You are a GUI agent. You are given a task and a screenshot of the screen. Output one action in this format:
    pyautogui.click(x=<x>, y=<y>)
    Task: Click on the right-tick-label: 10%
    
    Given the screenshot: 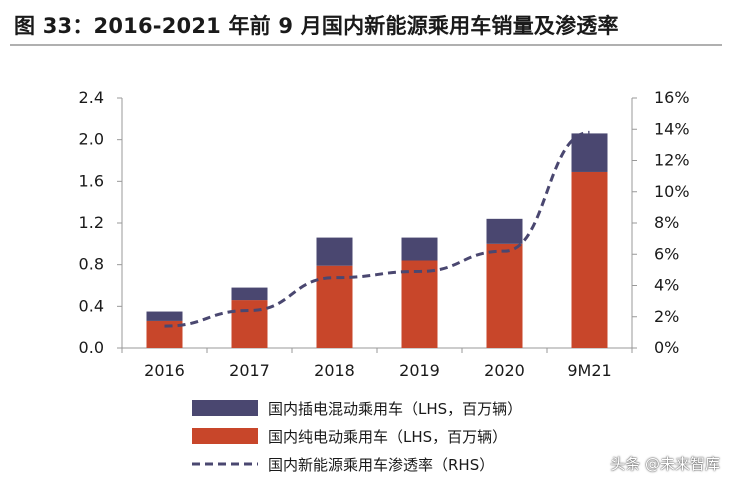 What is the action you would take?
    pyautogui.click(x=672, y=191)
    